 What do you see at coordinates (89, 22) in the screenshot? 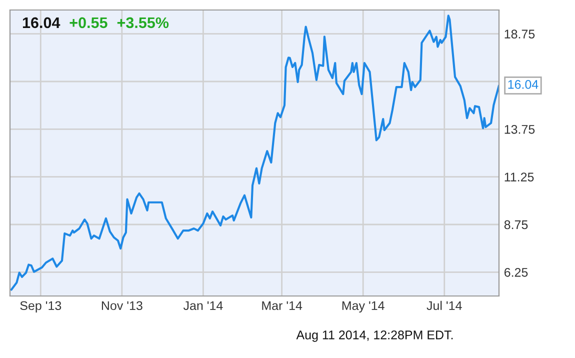
I see `annotation: +0.55` at bounding box center [89, 22].